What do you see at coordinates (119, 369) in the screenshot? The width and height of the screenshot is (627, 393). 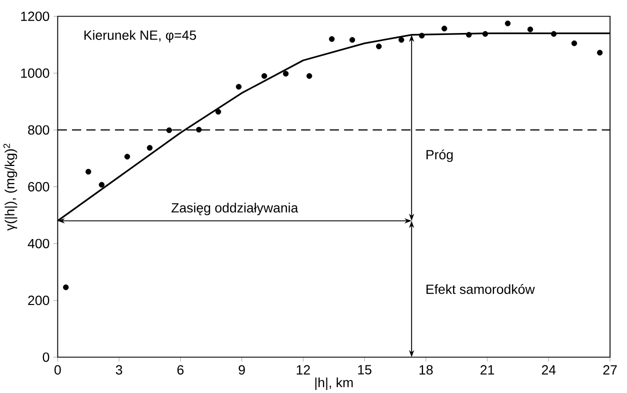 I see `x-tick-label: 3` at bounding box center [119, 369].